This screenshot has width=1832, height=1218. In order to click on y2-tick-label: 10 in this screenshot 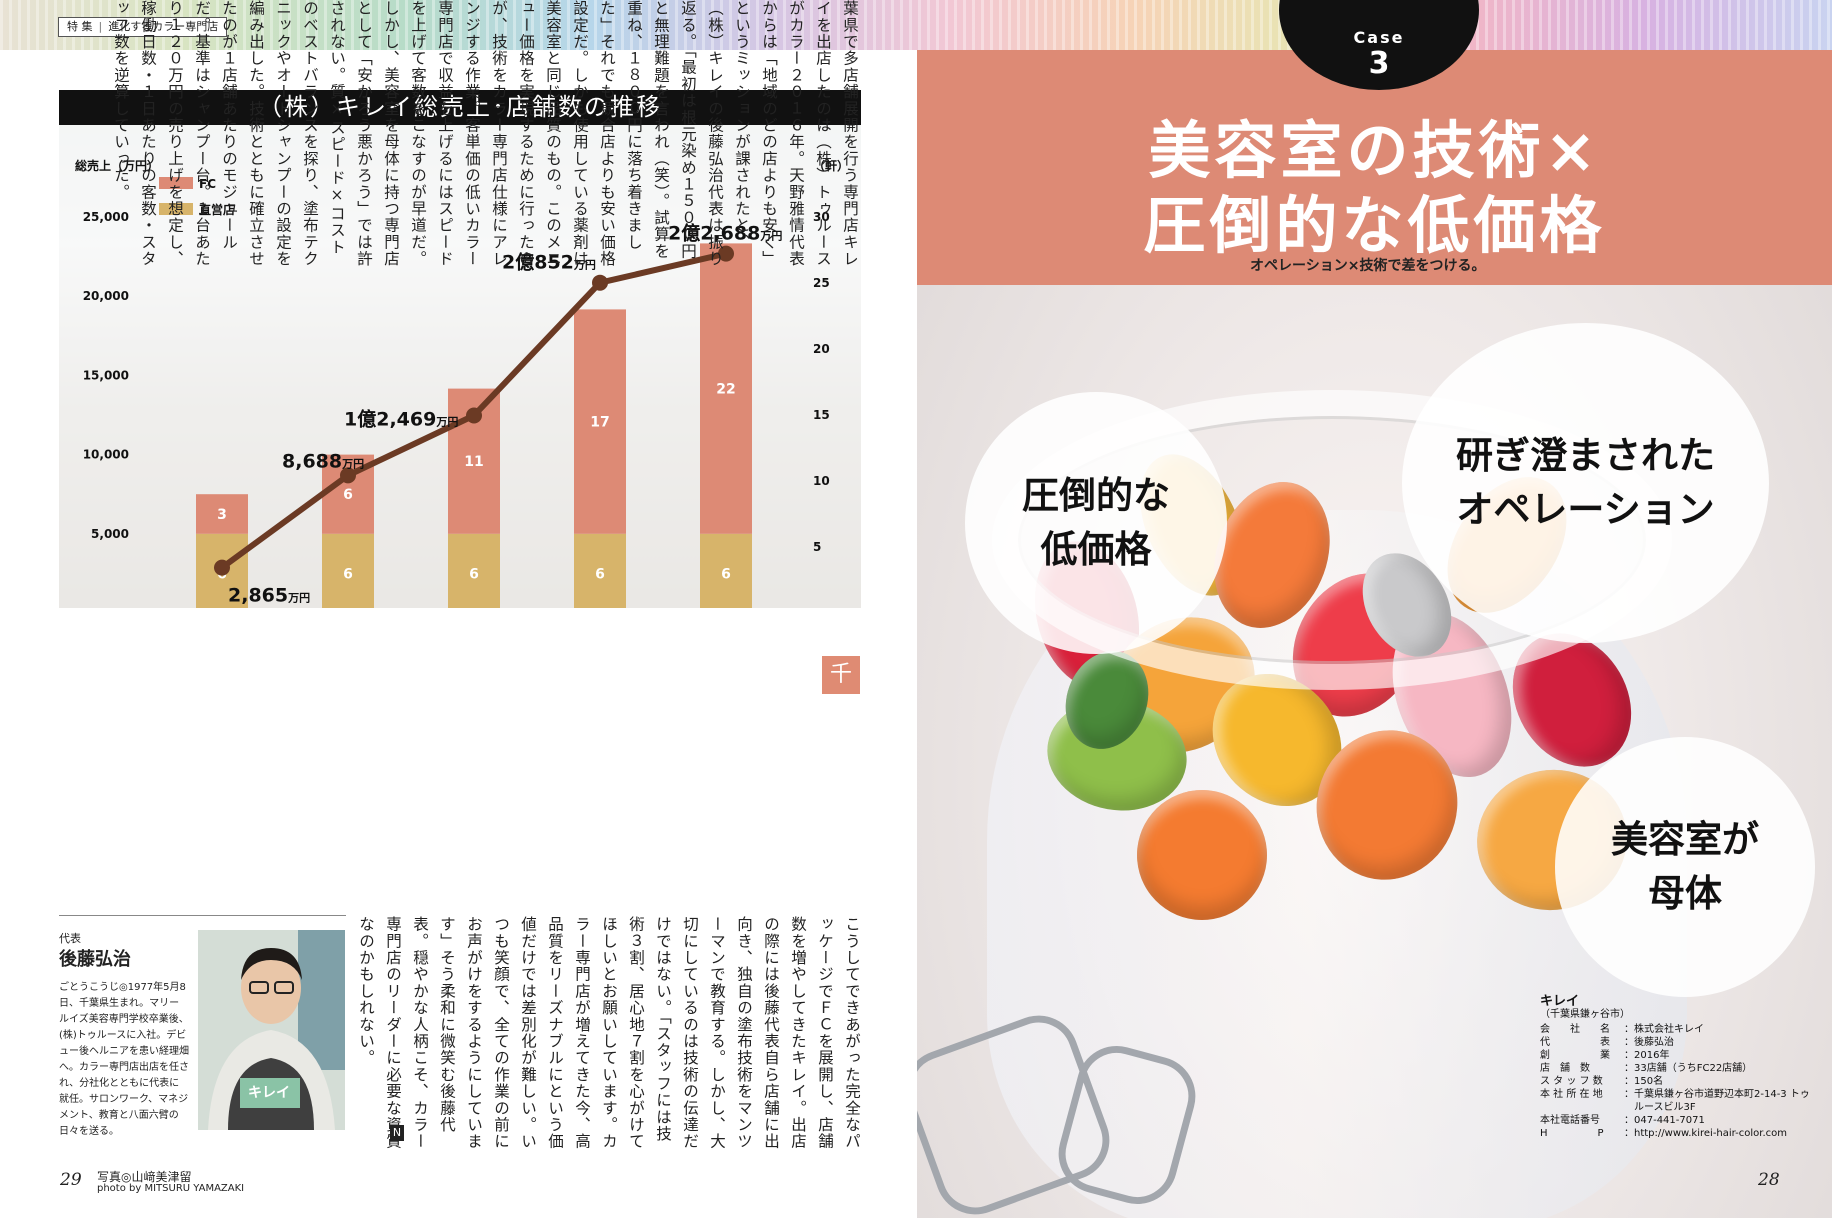, I will do `click(821, 481)`.